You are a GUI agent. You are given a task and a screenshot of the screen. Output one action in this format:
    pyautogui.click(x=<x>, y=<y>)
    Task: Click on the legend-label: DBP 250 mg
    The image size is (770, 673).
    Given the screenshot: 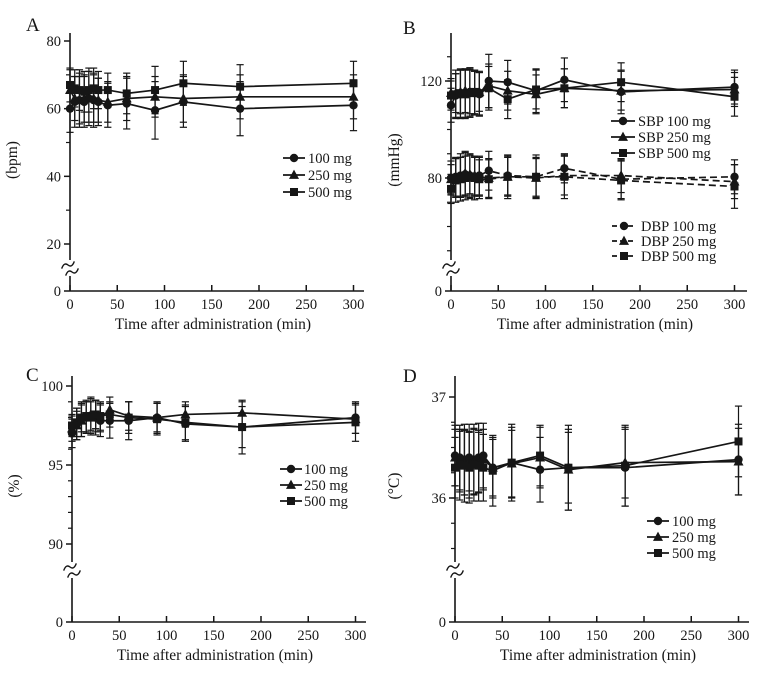 What is the action you would take?
    pyautogui.click(x=678, y=242)
    